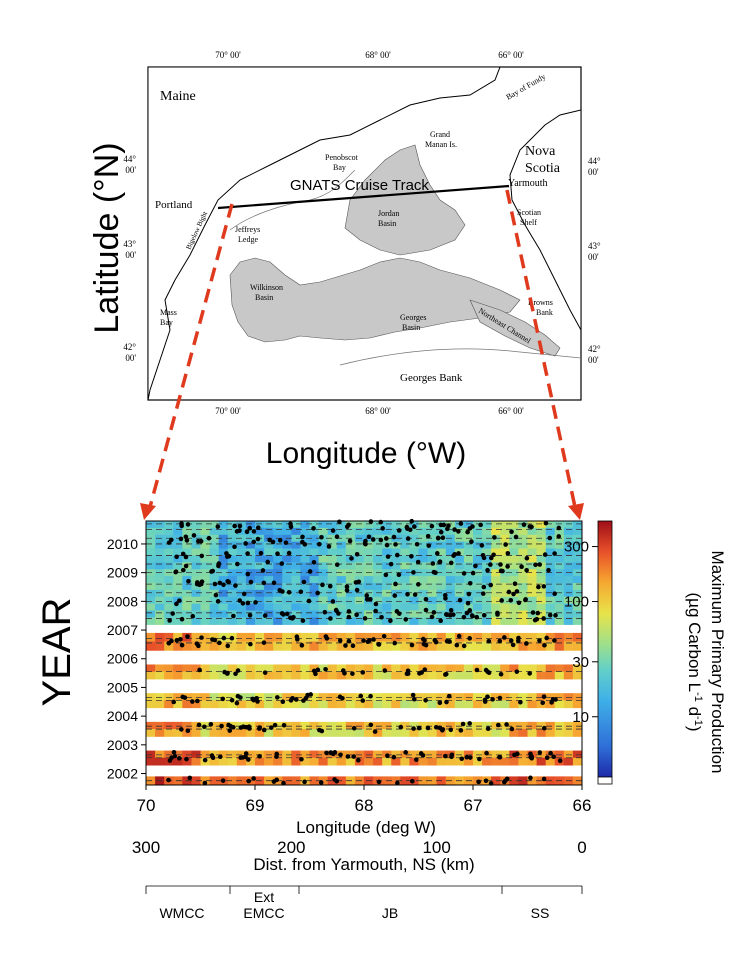  What do you see at coordinates (528, 222) in the screenshot?
I see `label-shelf: Shelf` at bounding box center [528, 222].